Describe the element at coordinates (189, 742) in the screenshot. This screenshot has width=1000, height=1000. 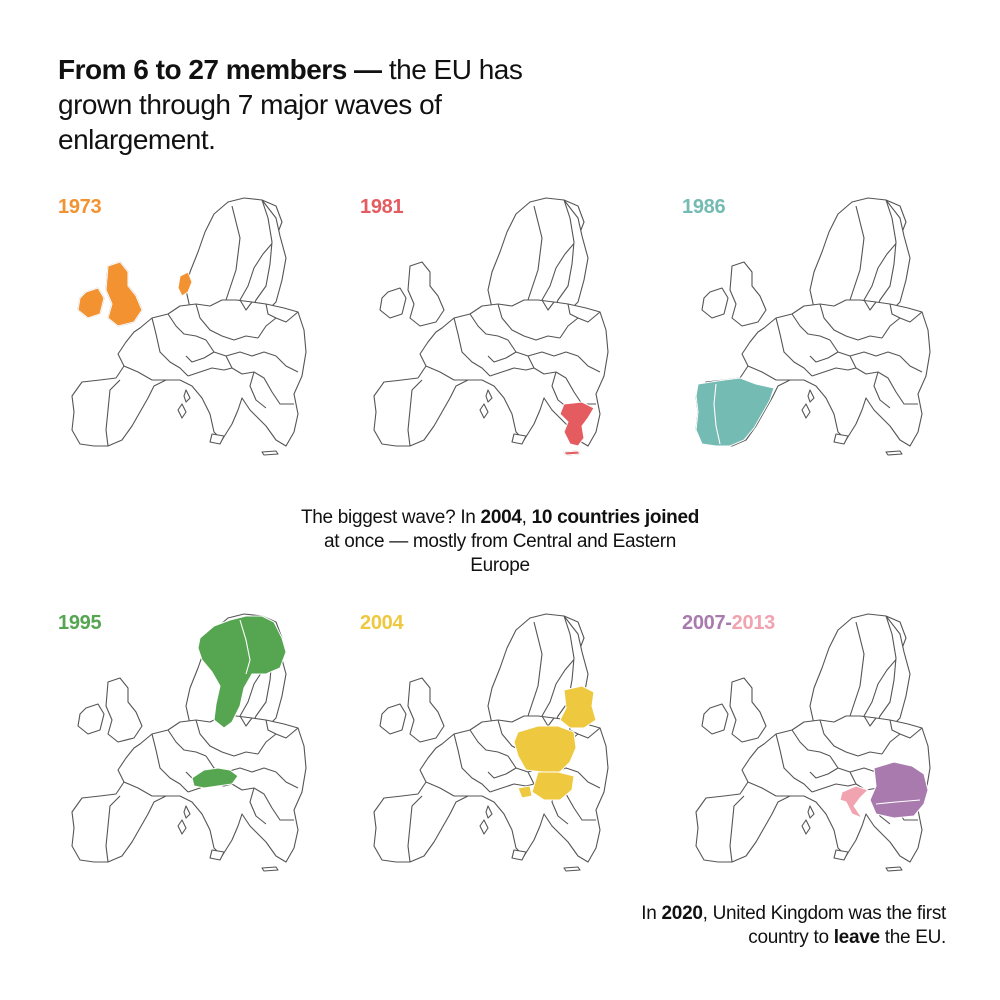
I see `map-1995` at that location.